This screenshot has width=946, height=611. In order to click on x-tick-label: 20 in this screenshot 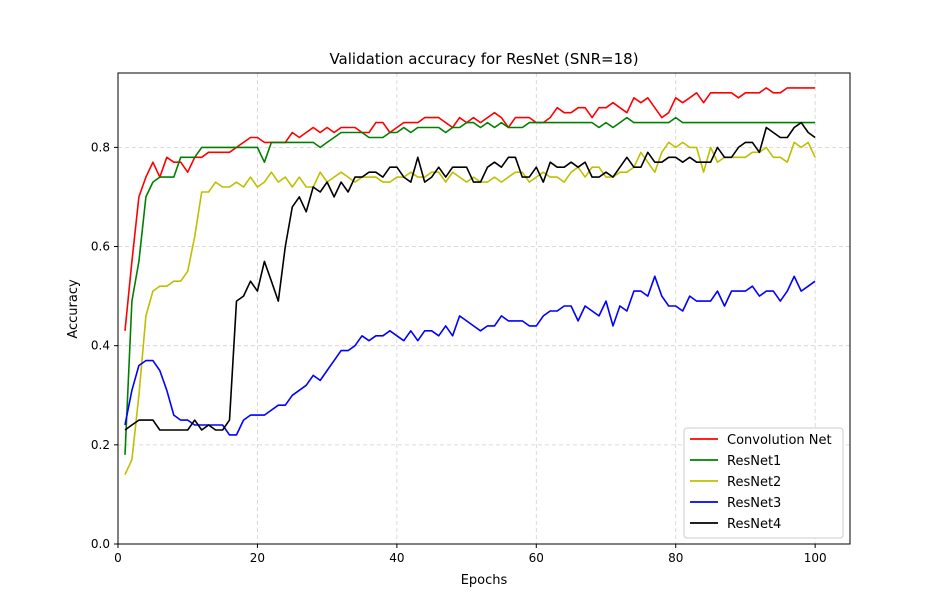, I will do `click(257, 558)`.